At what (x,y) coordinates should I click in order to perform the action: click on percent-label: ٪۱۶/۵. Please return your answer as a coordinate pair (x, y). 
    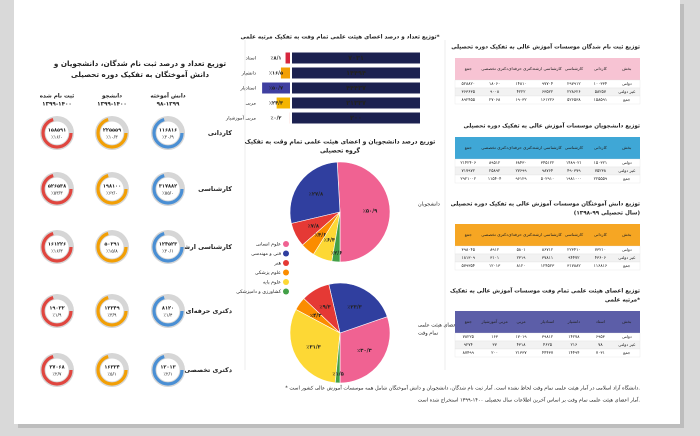
    Looking at the image, I should click on (276, 74).